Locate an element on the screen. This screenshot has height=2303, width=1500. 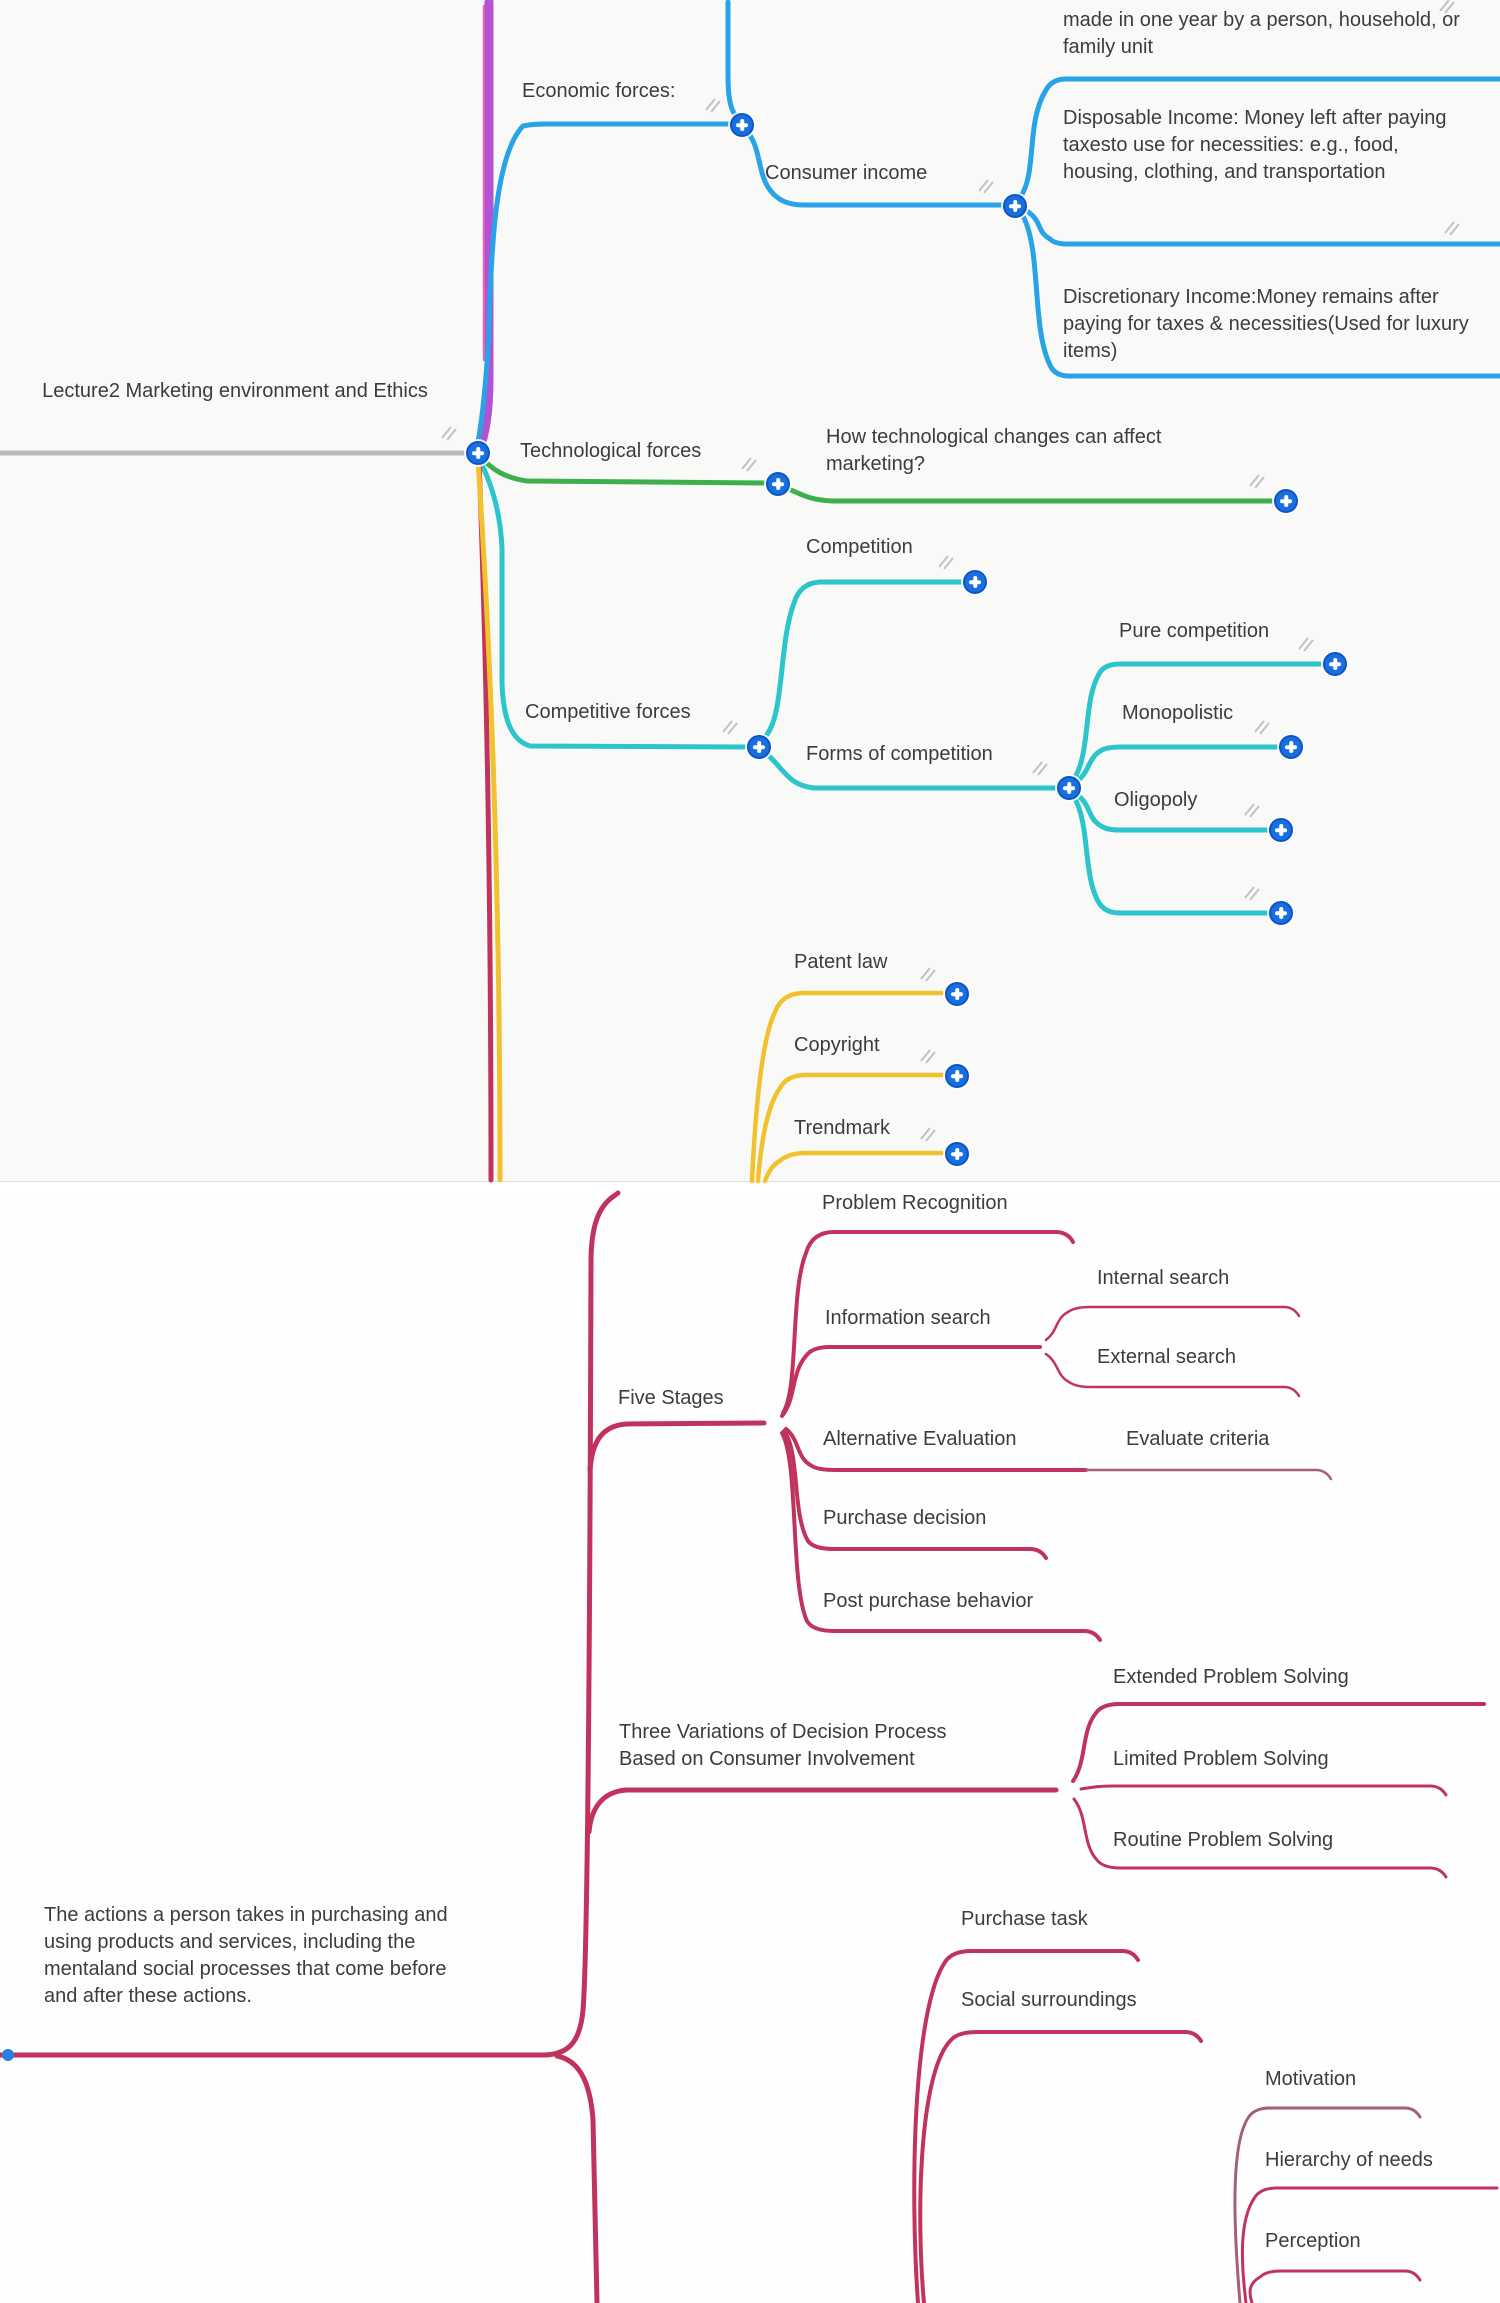
node-perception: Perception is located at coordinates (1313, 2241).